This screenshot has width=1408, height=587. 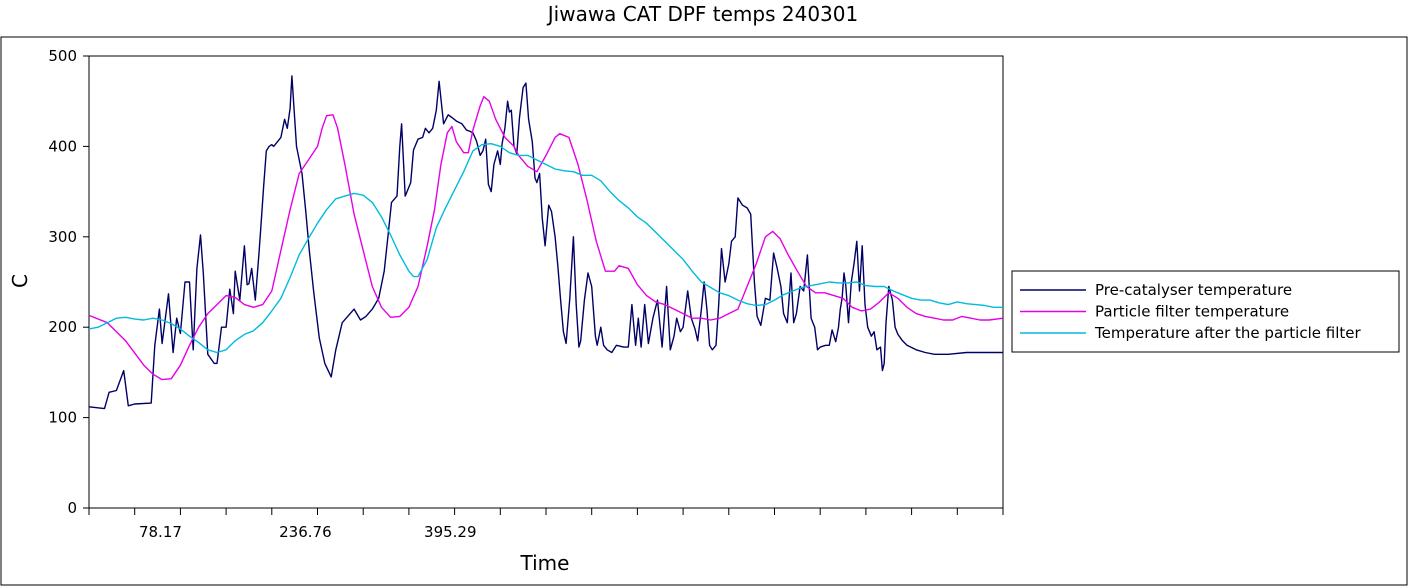 I want to click on y-tick-label: 100, so click(x=62, y=418).